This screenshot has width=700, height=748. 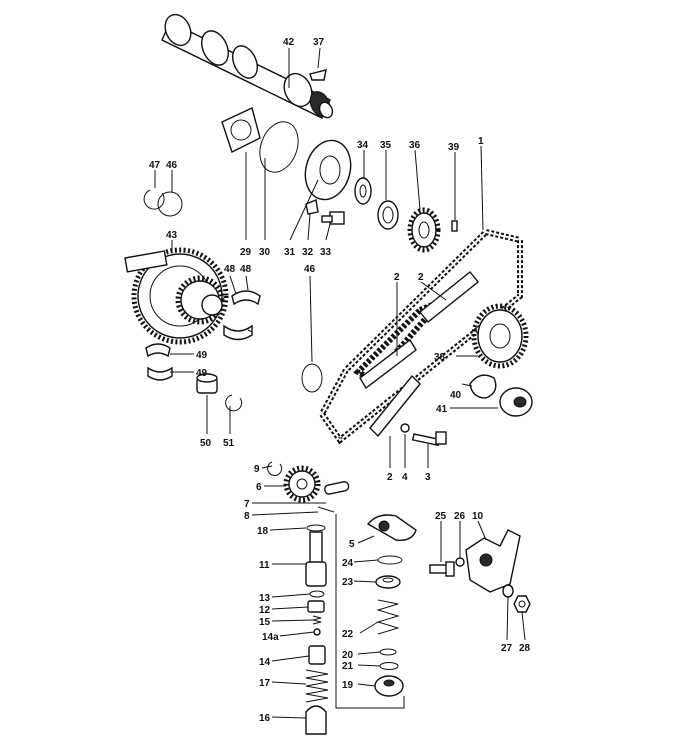 I want to click on label-26: 26, so click(x=460, y=516).